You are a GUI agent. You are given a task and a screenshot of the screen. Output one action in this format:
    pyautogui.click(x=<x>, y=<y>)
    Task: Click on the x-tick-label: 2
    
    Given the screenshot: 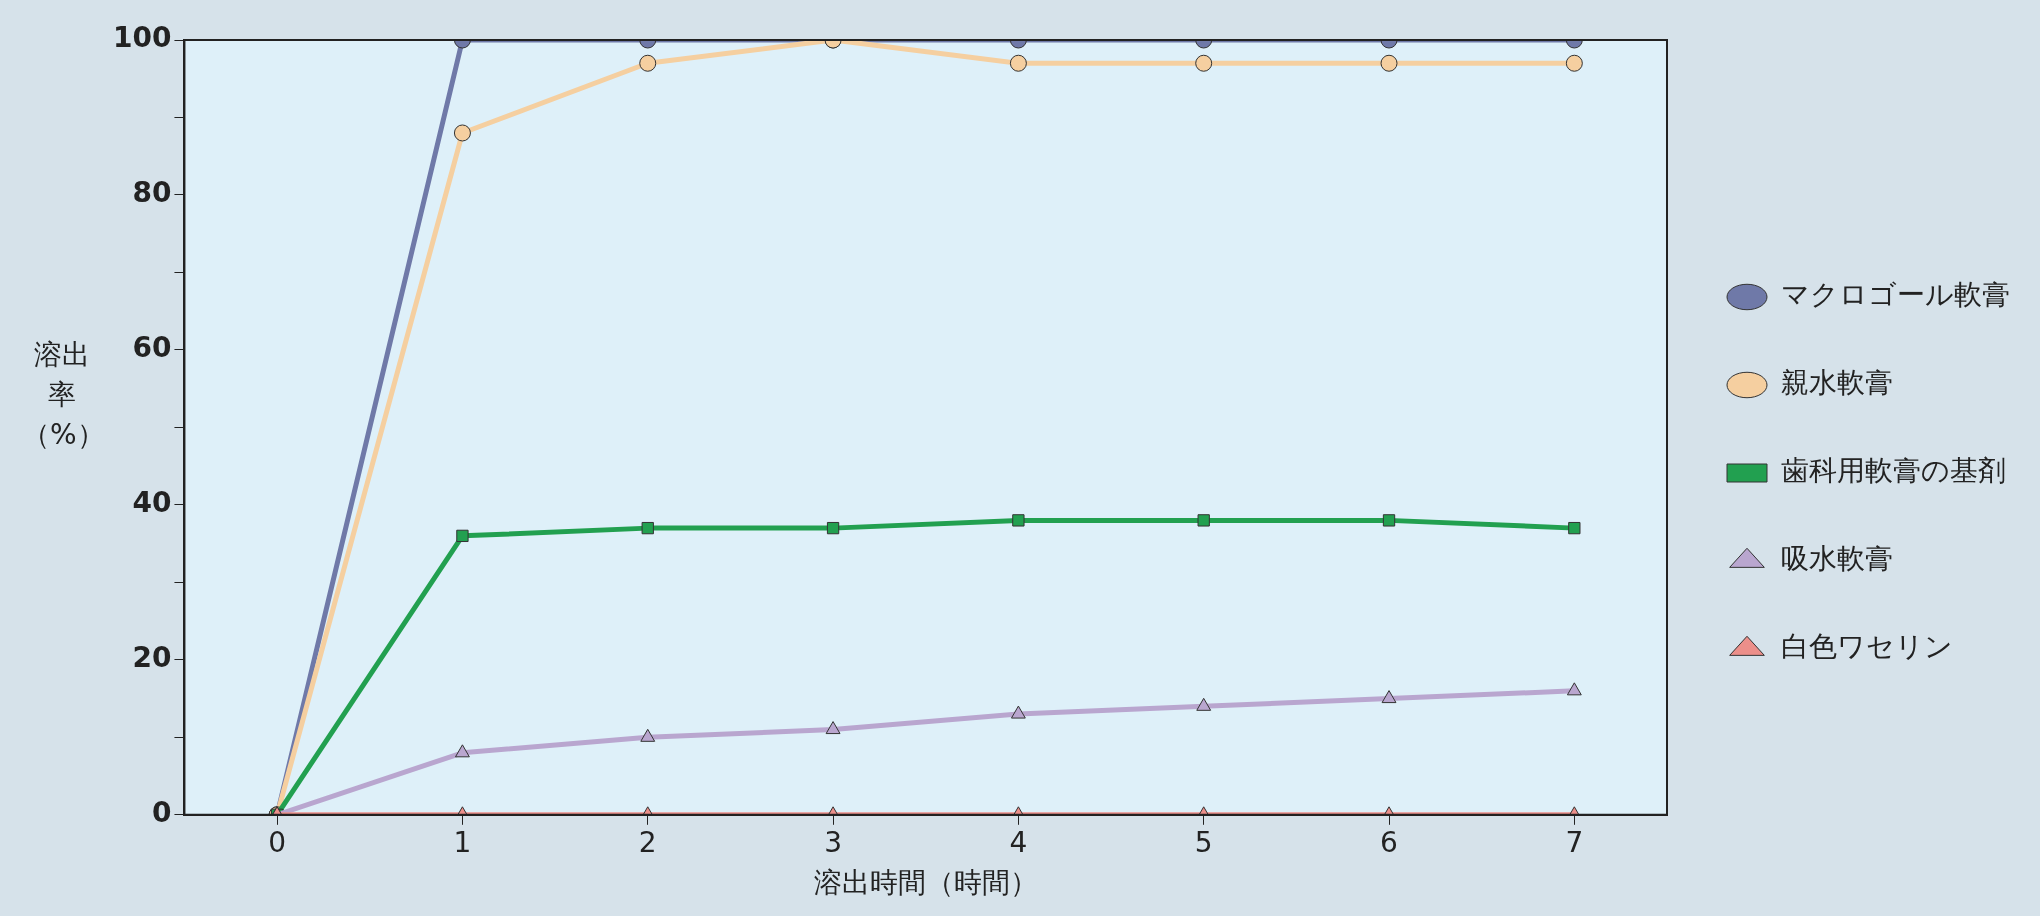 What is the action you would take?
    pyautogui.click(x=647, y=842)
    